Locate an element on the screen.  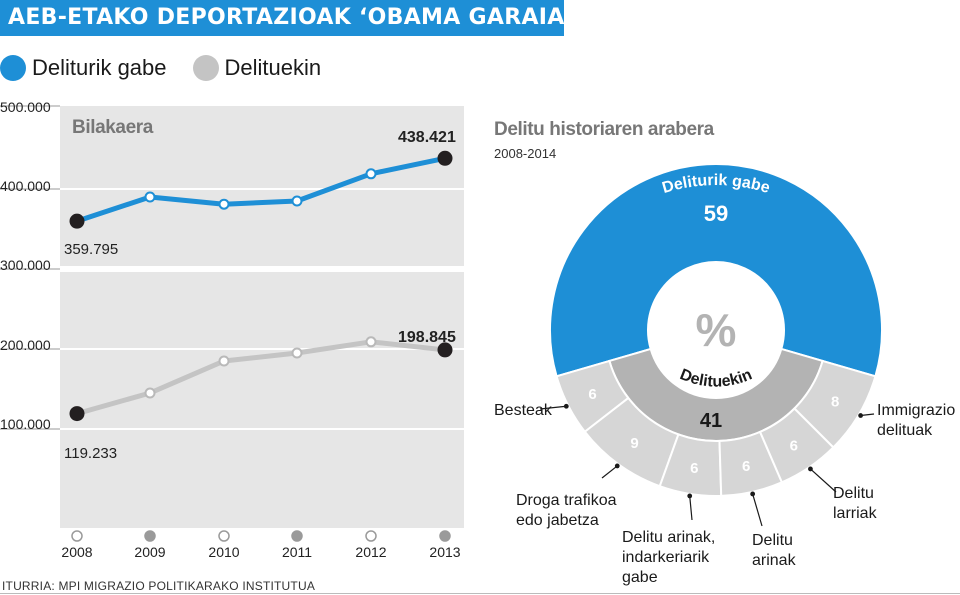
callout-leader-delitu-arinak is located at coordinates (757, 510).